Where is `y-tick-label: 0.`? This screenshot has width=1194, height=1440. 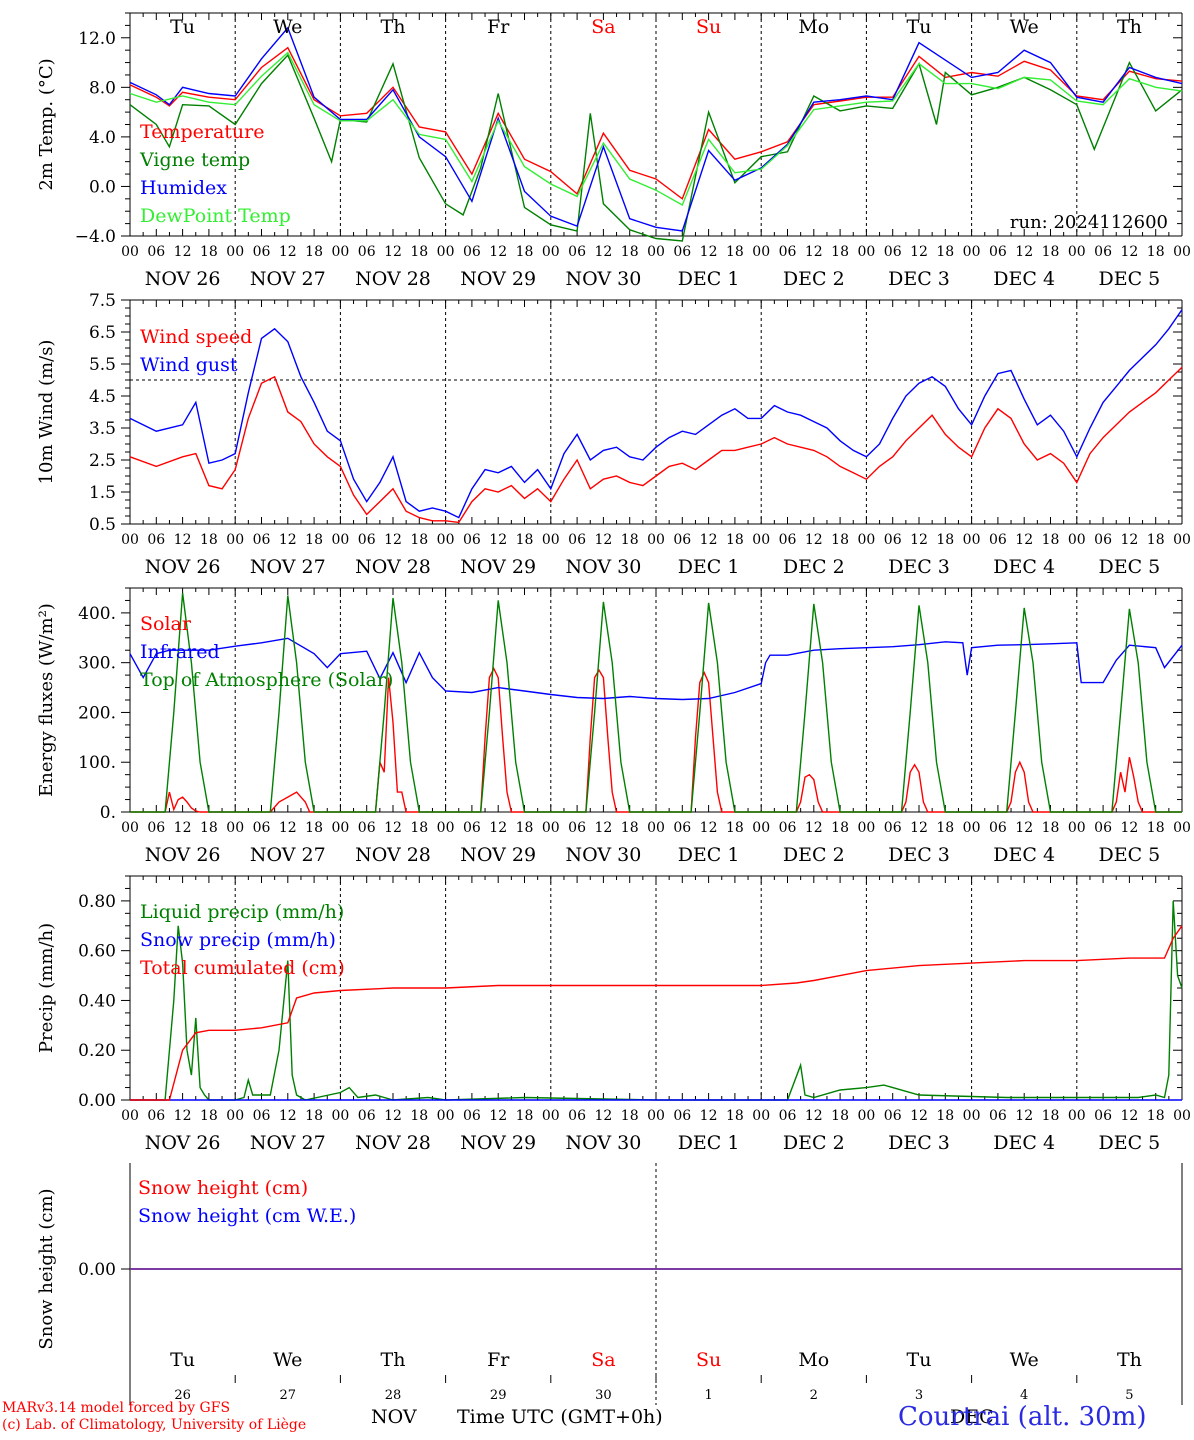 y-tick-label: 0. is located at coordinates (108, 813).